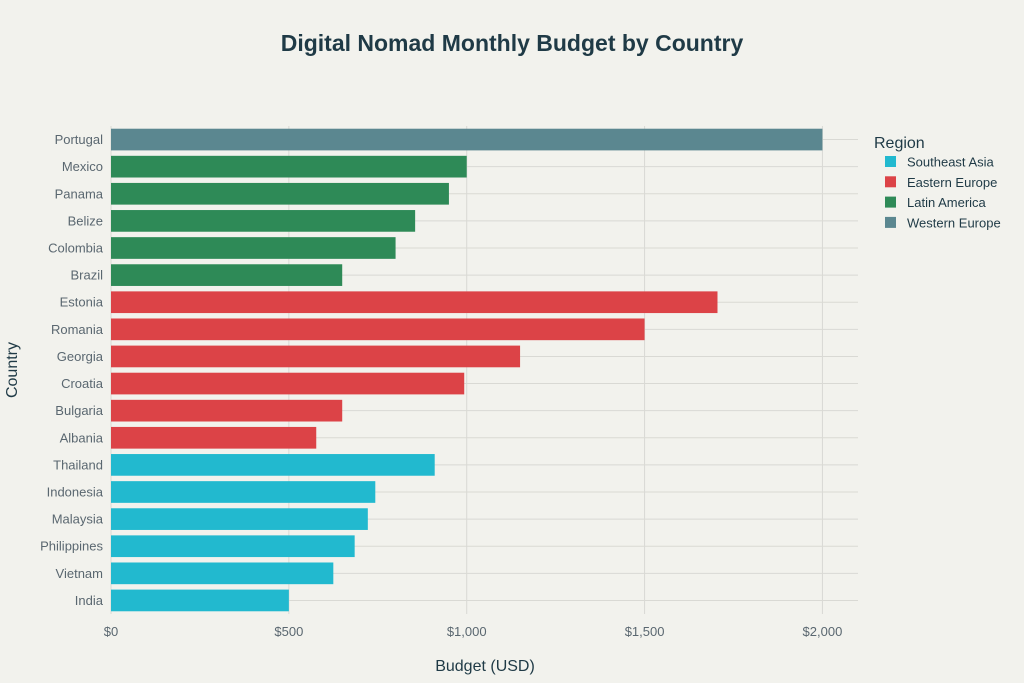 The height and width of the screenshot is (683, 1024). What do you see at coordinates (82, 302) in the screenshot?
I see `y-tick-label: Estonia` at bounding box center [82, 302].